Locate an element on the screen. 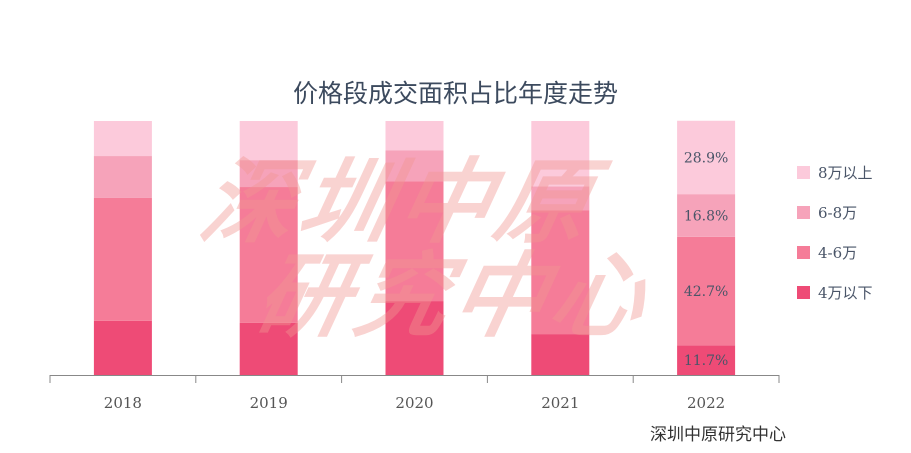  data-label: 11.7% is located at coordinates (706, 361).